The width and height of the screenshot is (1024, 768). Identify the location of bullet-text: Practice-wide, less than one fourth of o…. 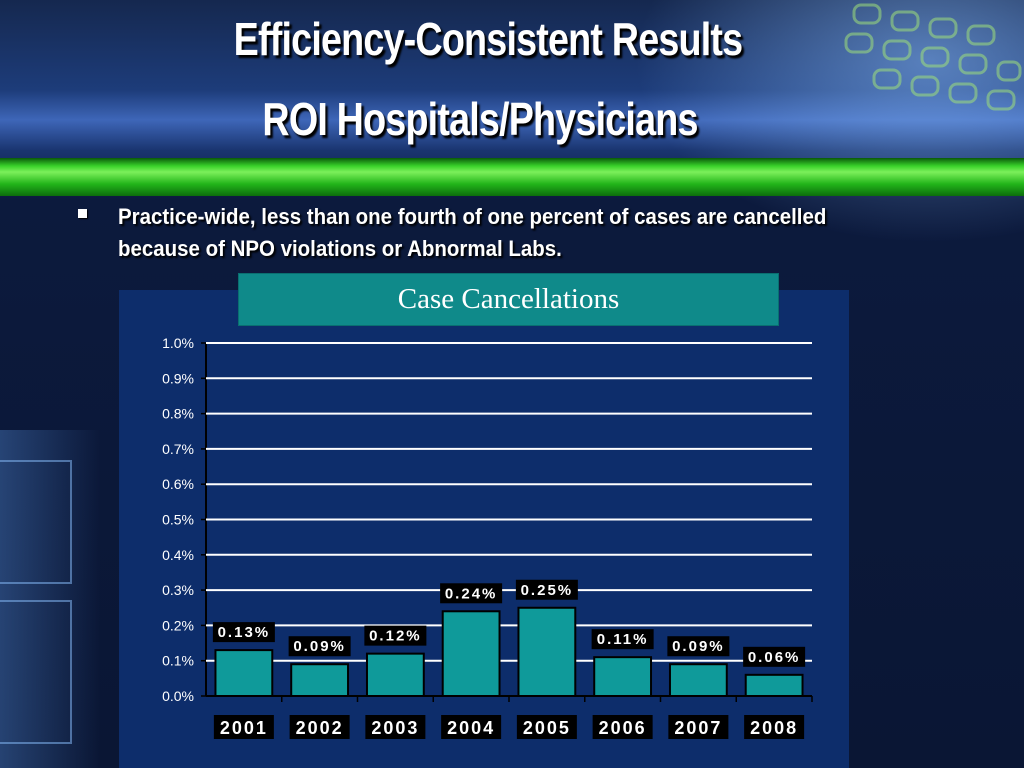
(472, 232).